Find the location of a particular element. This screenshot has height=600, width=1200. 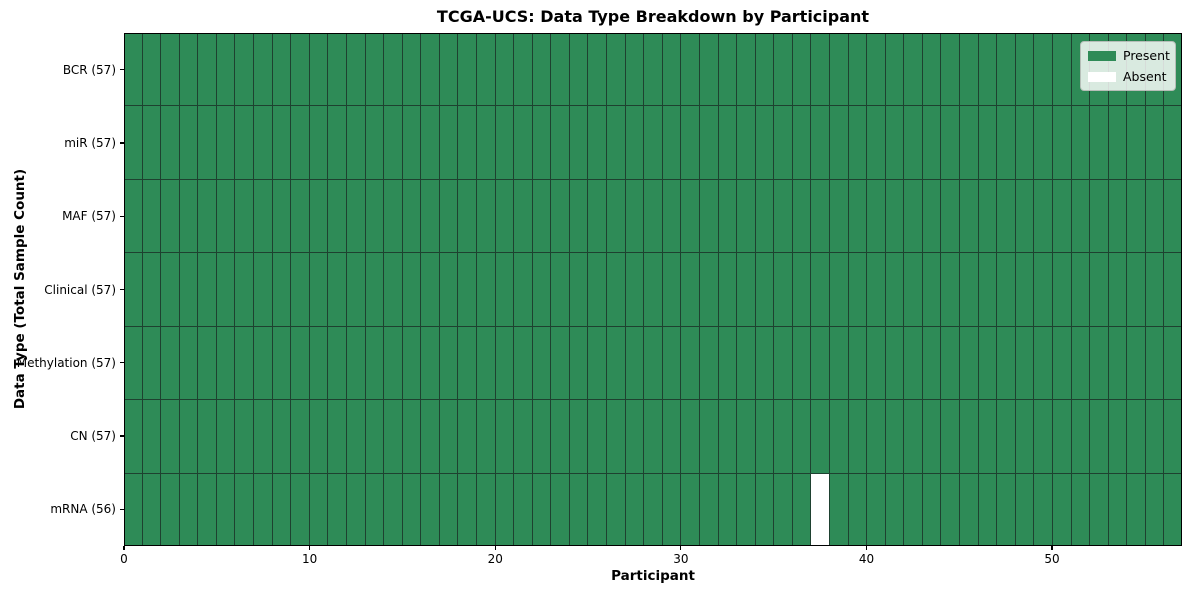

y-tick-label: Methylation (57) is located at coordinates (66, 362).